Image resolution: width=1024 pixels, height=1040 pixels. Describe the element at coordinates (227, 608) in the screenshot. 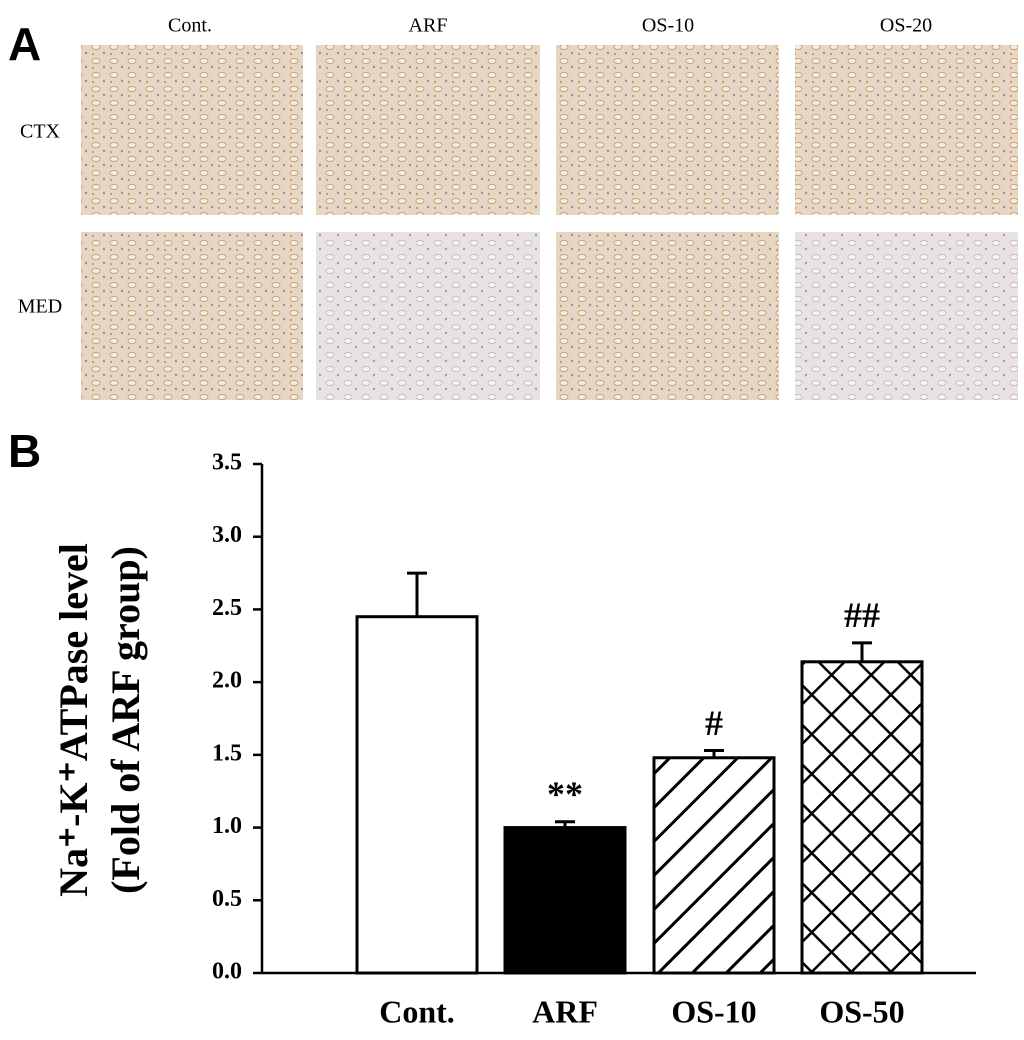

I see `y-tick-label: 2.5` at that location.